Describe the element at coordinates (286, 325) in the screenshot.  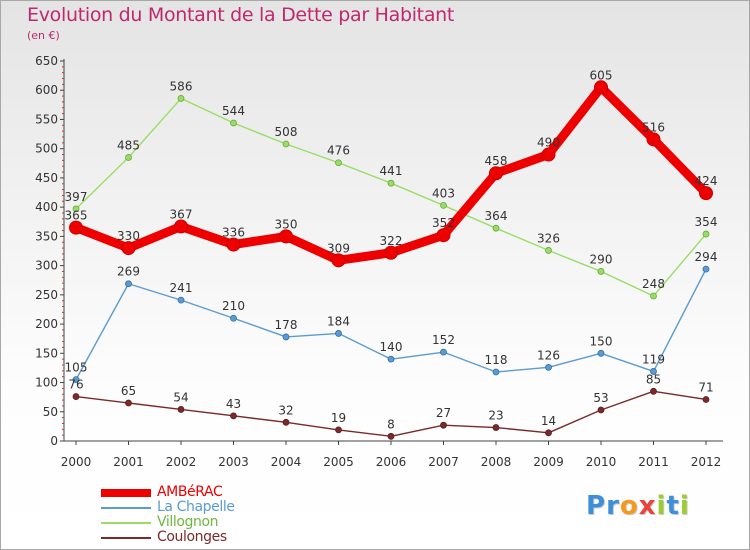
I see `data-label: 178` at that location.